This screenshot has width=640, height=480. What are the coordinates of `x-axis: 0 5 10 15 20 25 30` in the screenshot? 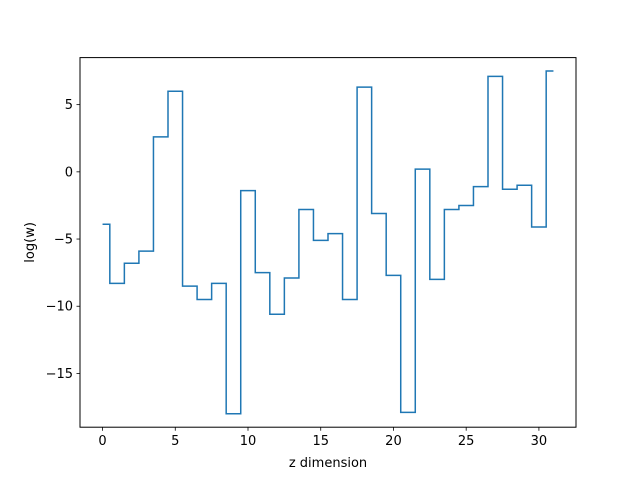 It's located at (322, 438).